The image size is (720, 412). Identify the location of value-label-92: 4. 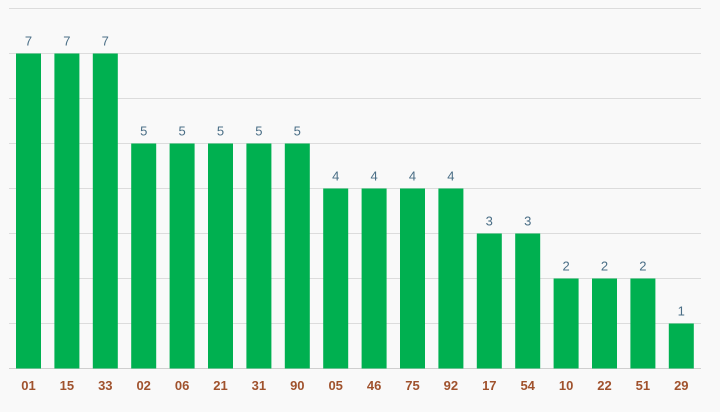
(450, 176).